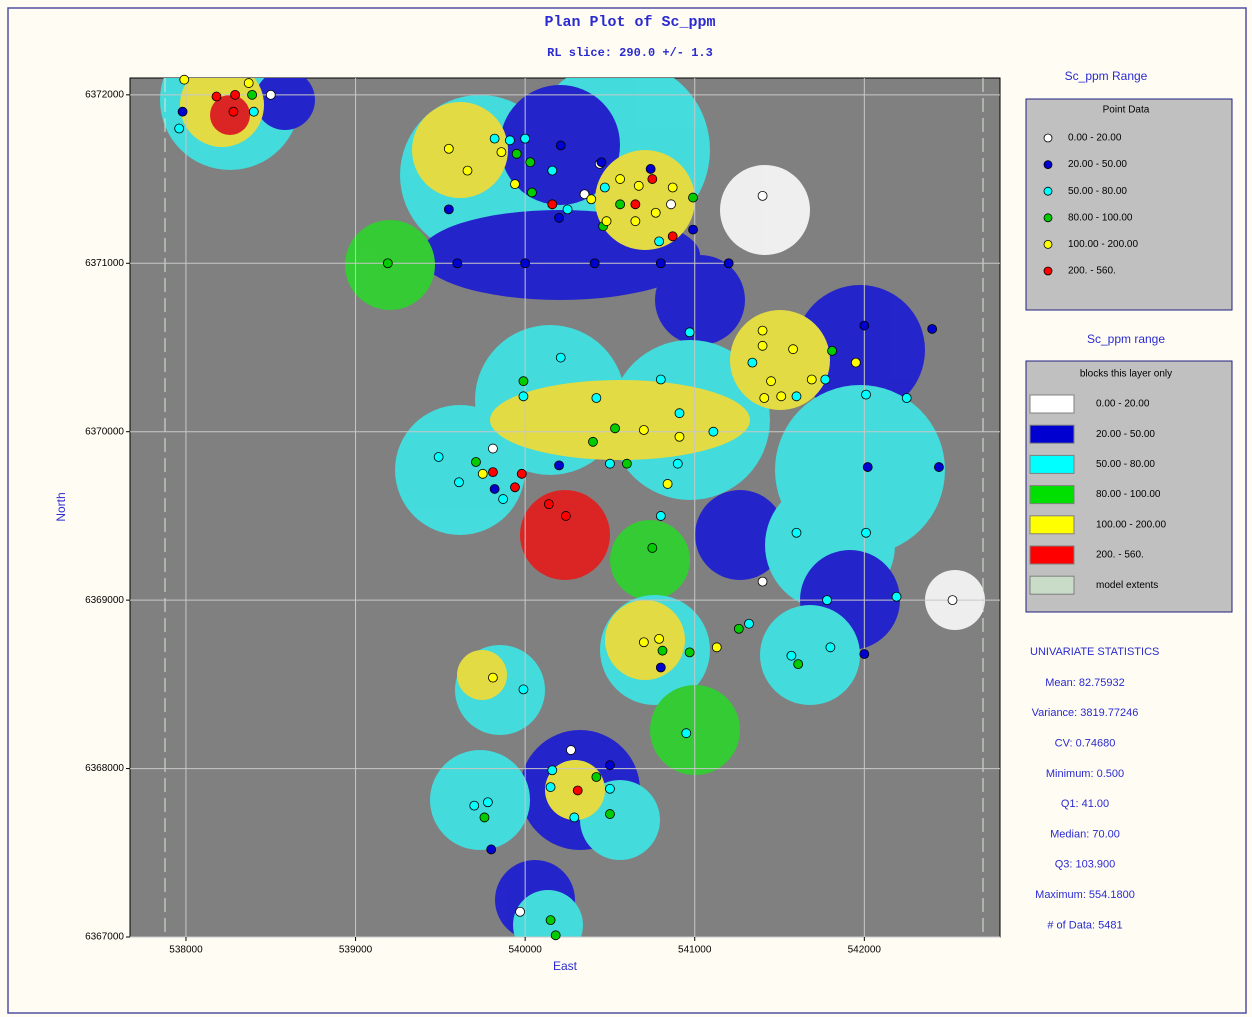 This screenshot has height=1017, width=1252. I want to click on legend-label: 200. - 560., so click(1092, 271).